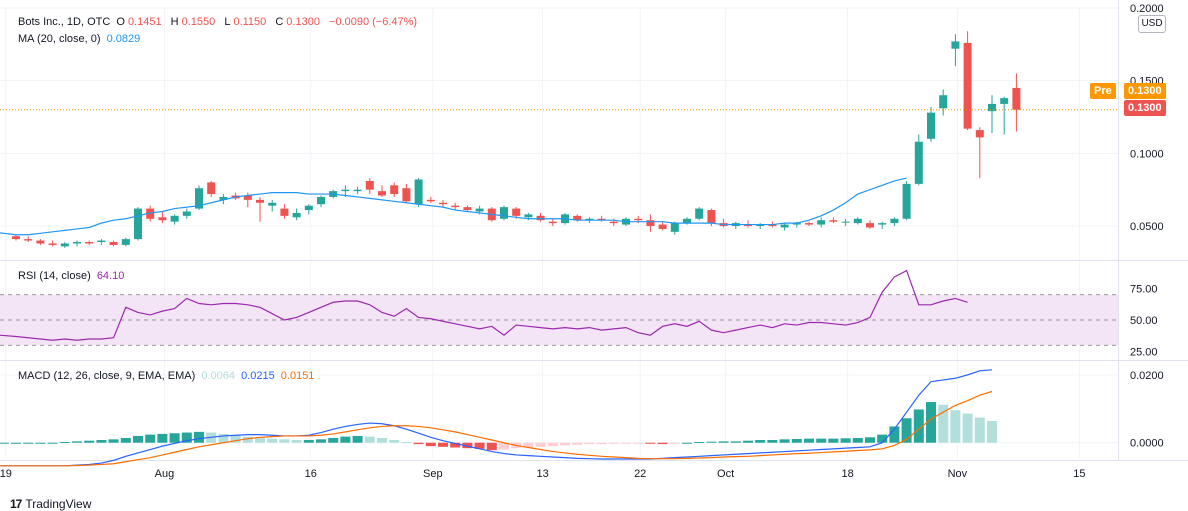 This screenshot has height=511, width=1188. Describe the element at coordinates (50, 504) in the screenshot. I see `tradingview-footer: 17 TradingView` at that location.